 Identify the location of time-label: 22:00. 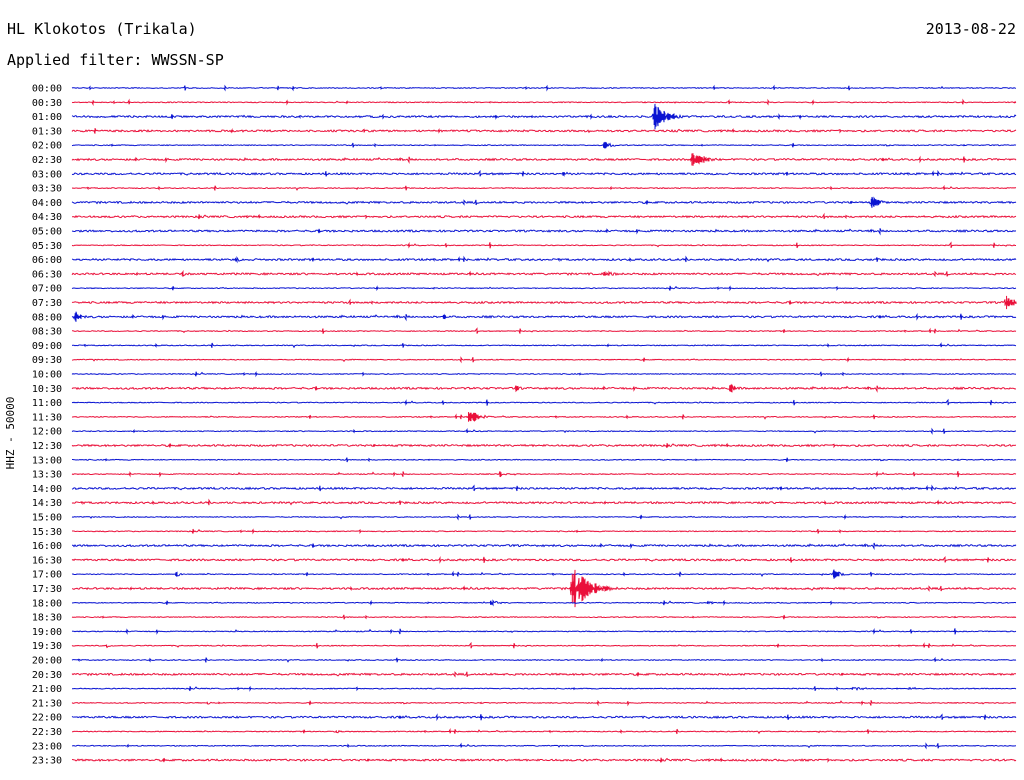
(47, 718).